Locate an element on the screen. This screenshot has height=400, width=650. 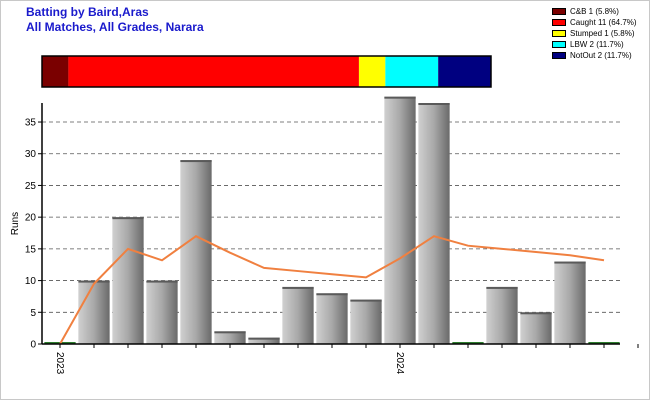
legend-item: NotOut 2 (11.7%) is located at coordinates (594, 55).